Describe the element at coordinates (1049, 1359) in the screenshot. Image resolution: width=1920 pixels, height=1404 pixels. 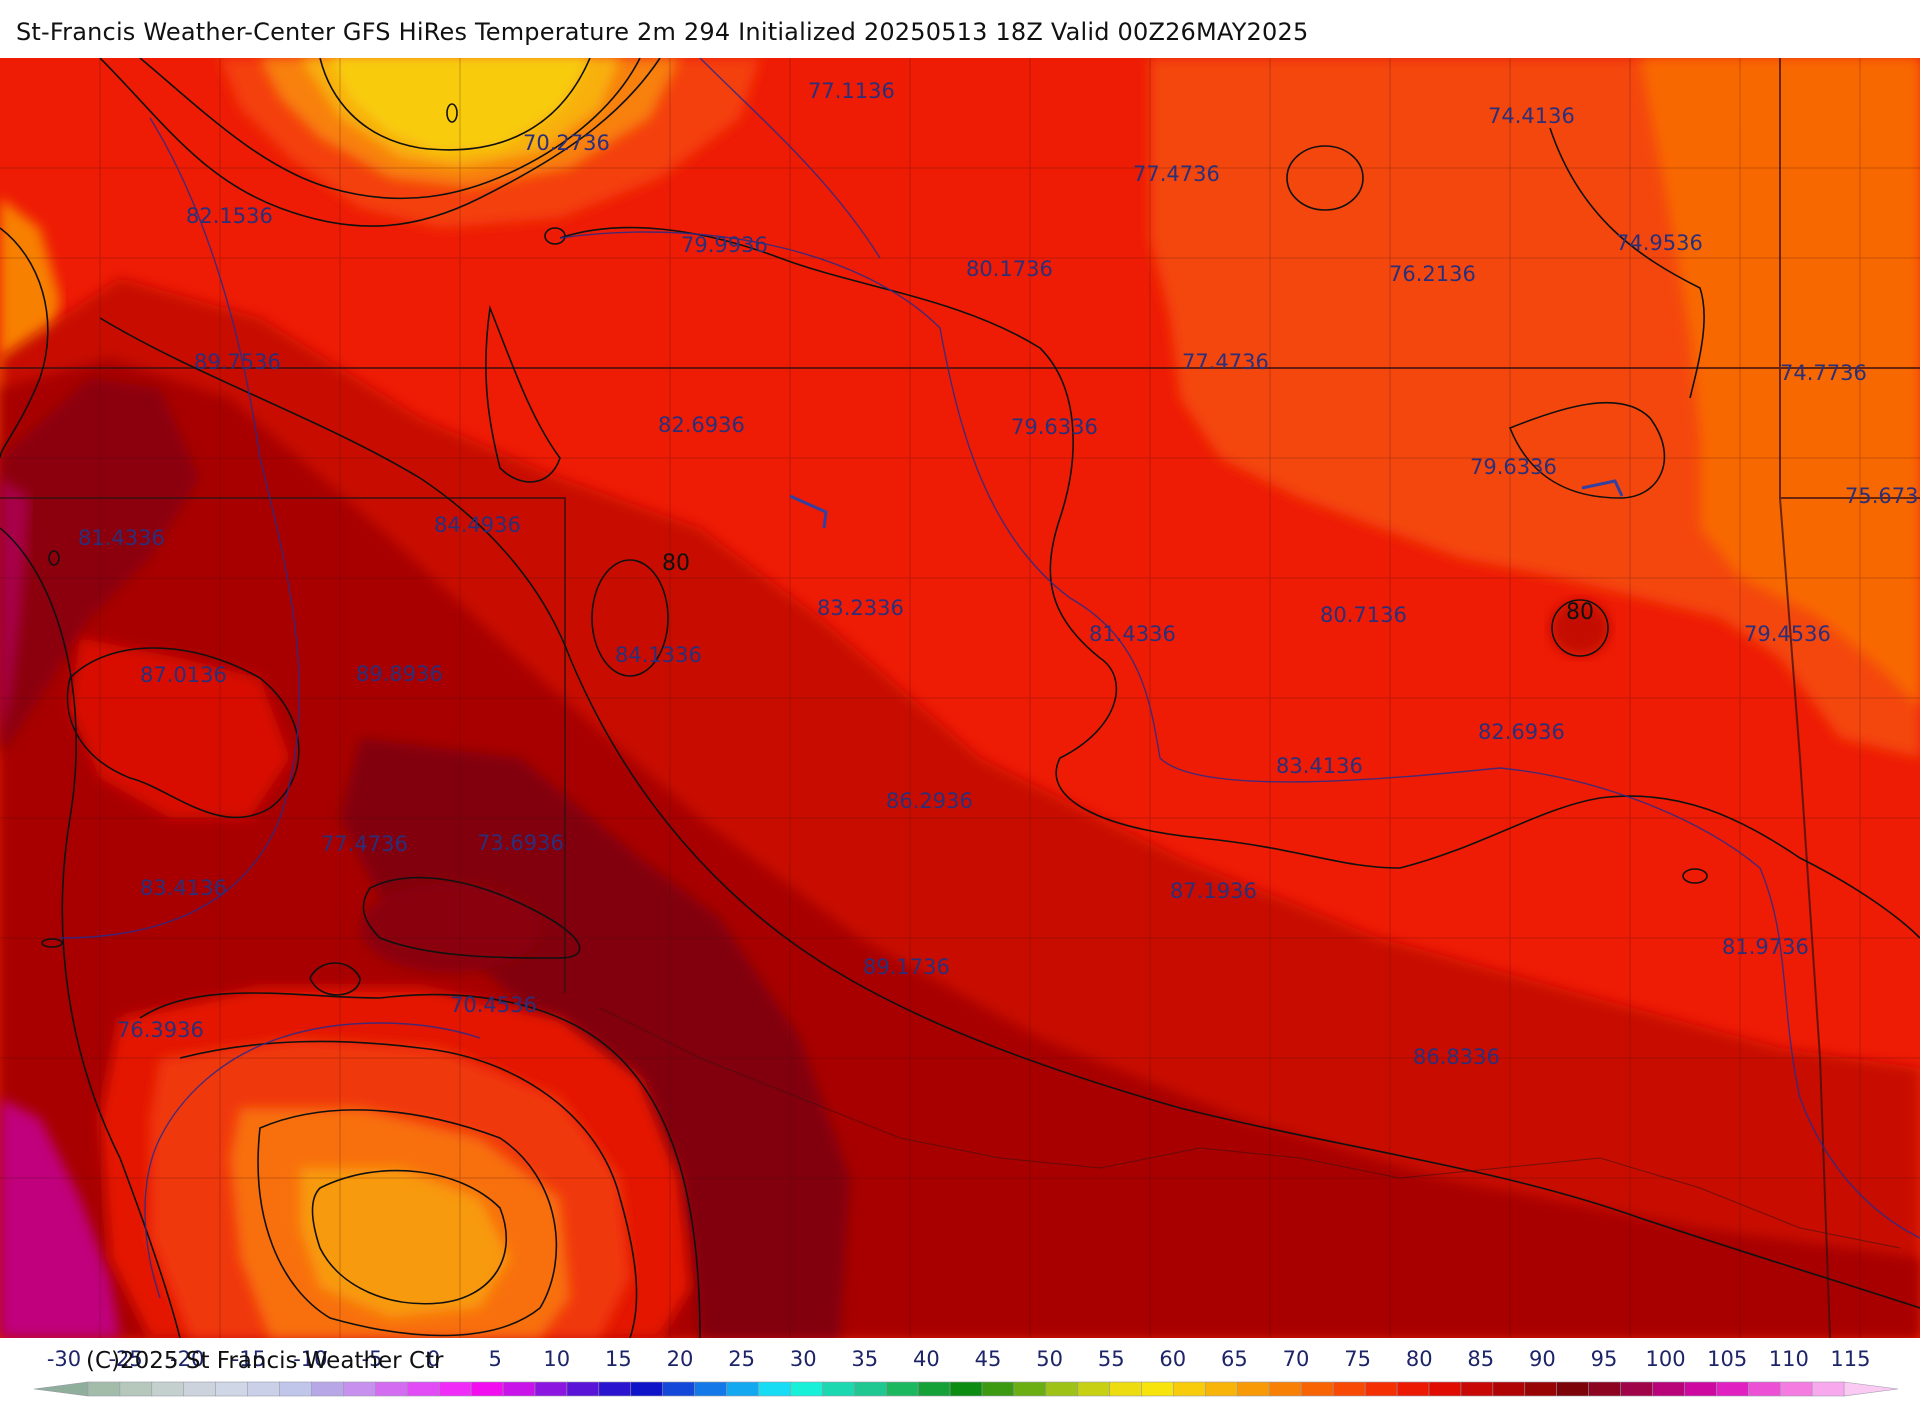
I see `legend-tick-label: 50` at that location.